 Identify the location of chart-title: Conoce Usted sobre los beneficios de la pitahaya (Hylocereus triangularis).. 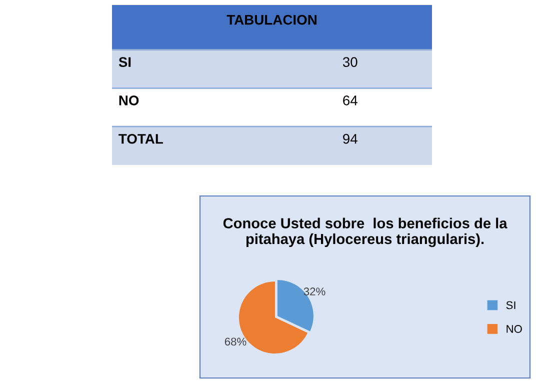
(365, 233).